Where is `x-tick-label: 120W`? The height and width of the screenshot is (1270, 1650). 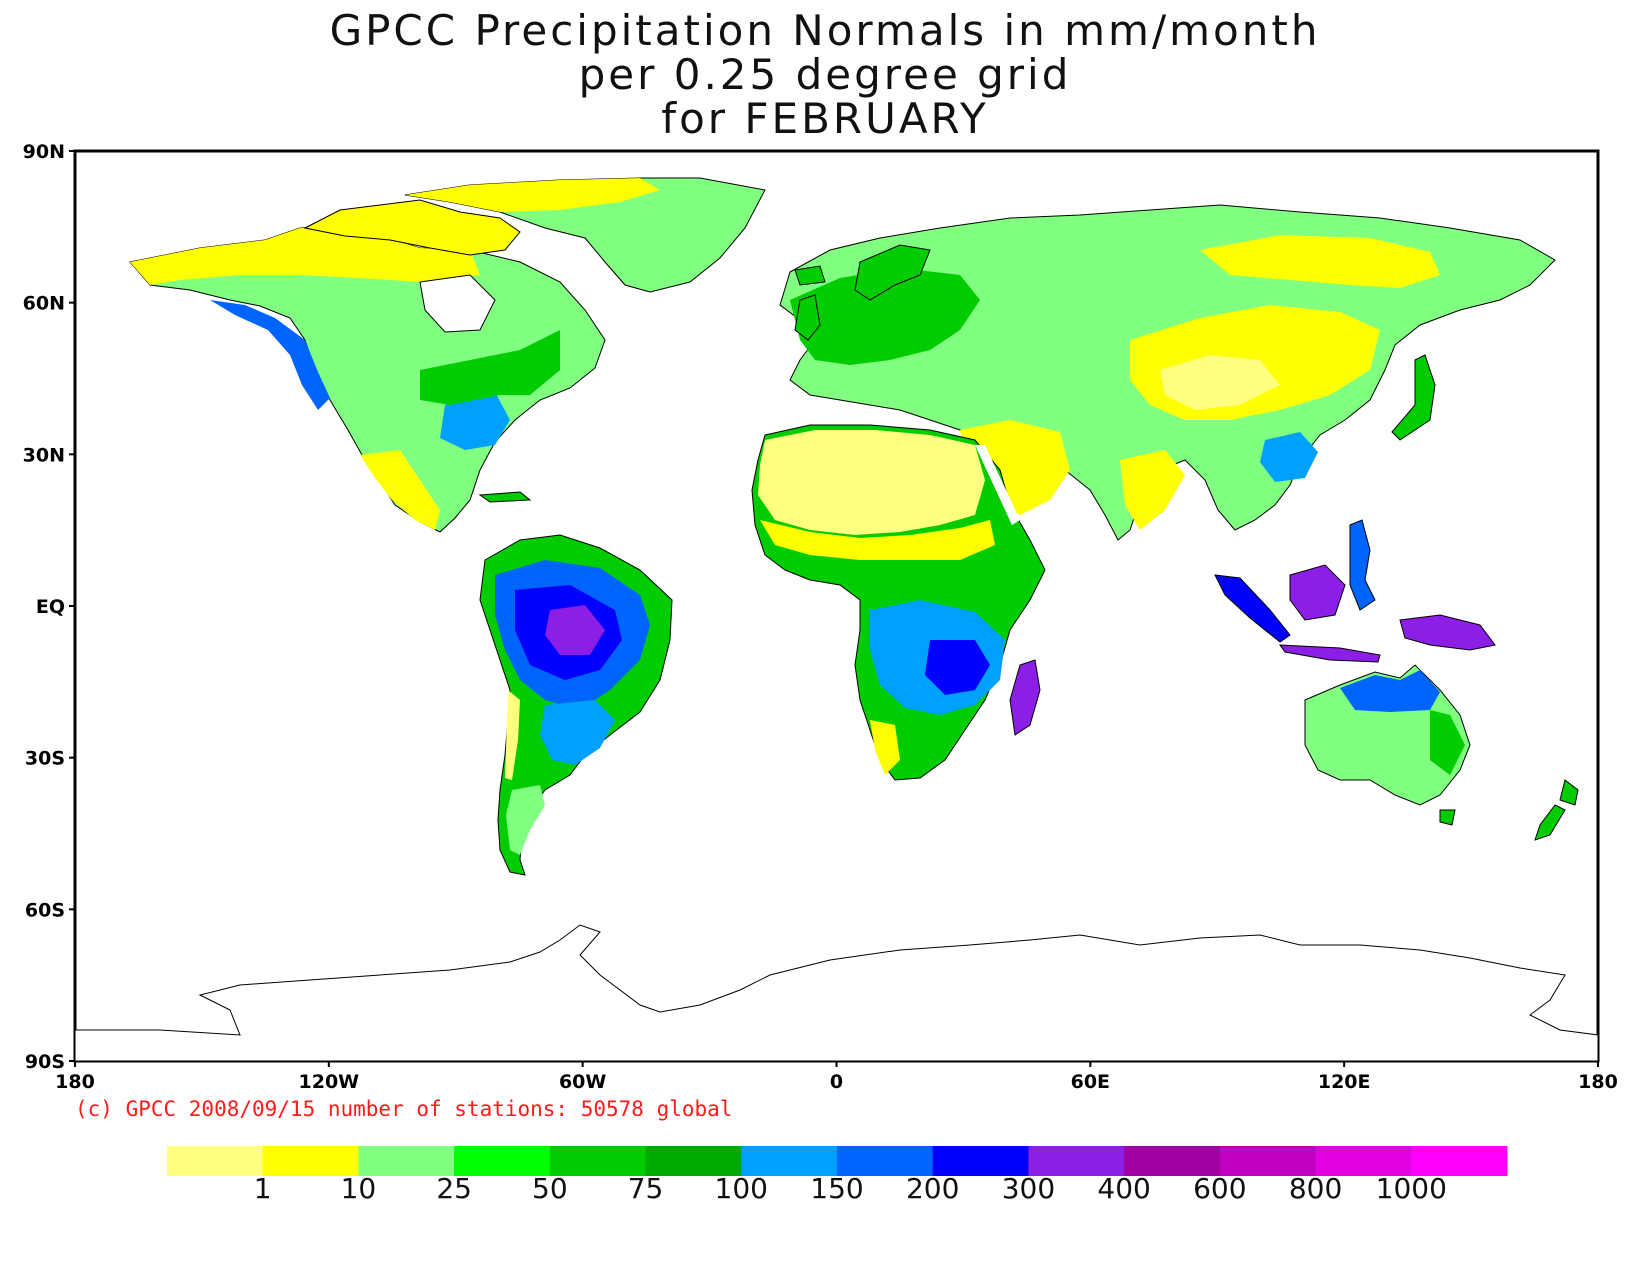 x-tick-label: 120W is located at coordinates (329, 1080).